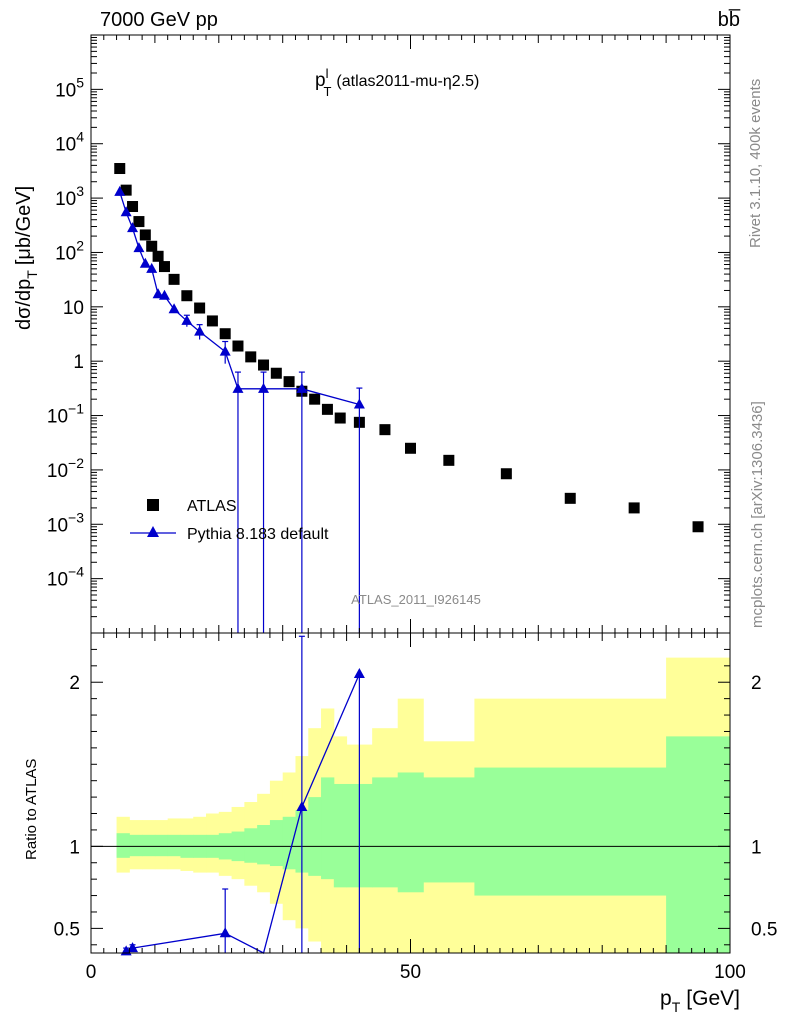  What do you see at coordinates (32, 274) in the screenshot?
I see `ylabel-sub: T` at bounding box center [32, 274].